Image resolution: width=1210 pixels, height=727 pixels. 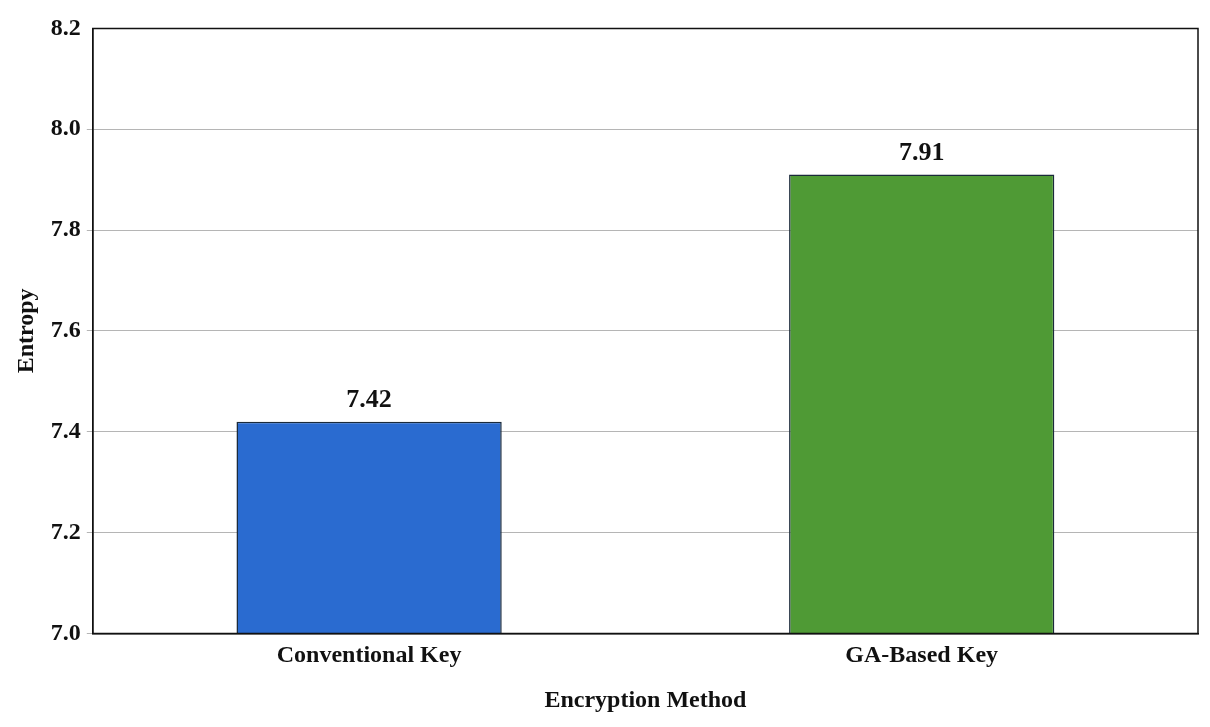 I want to click on data-label: 7.42, so click(x=369, y=399).